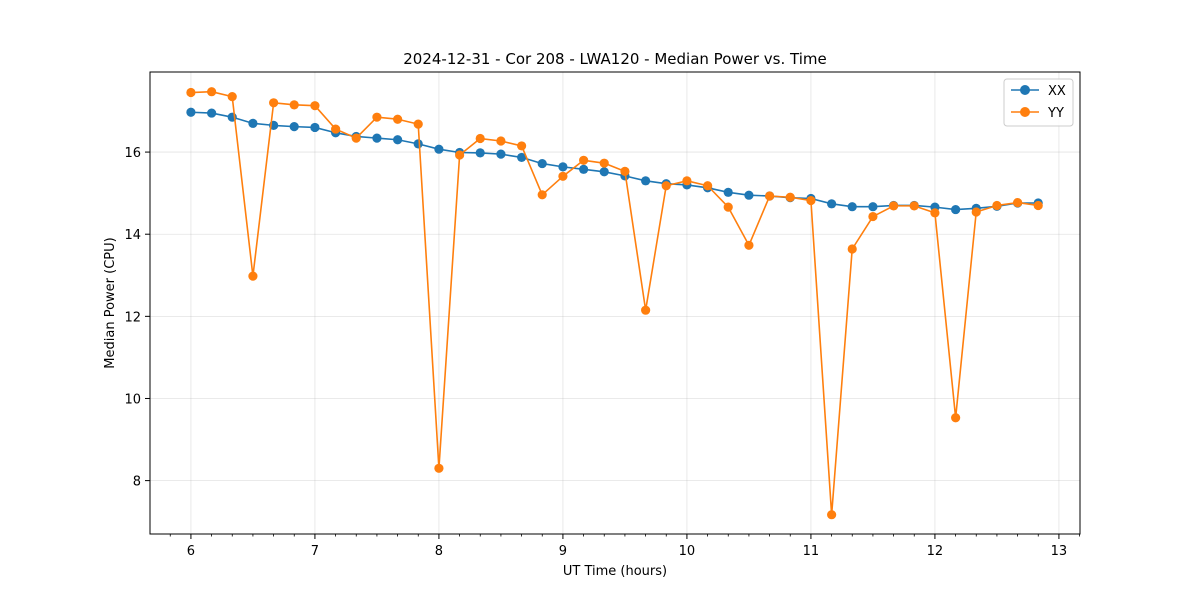  I want to click on x-tick-label: 9, so click(563, 551).